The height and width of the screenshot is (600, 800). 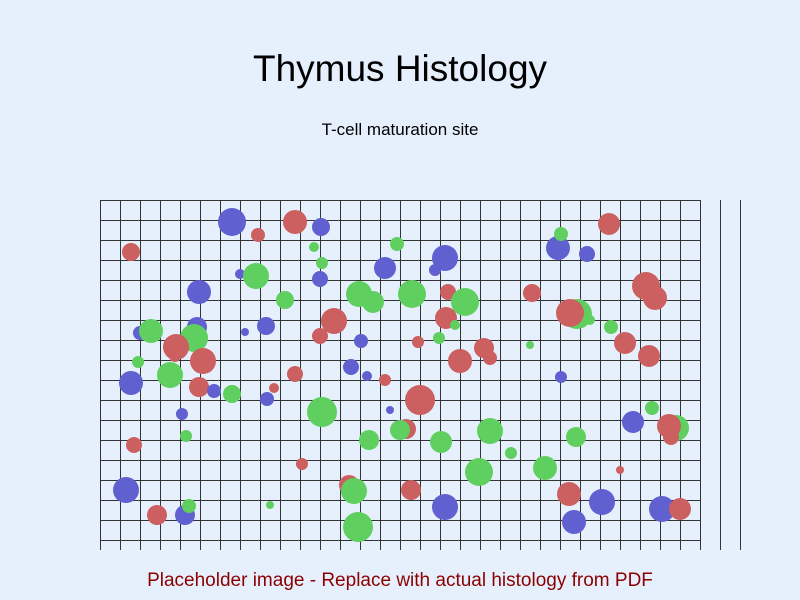 I want to click on slide-subtitle: T-cell maturation site, so click(x=400, y=129).